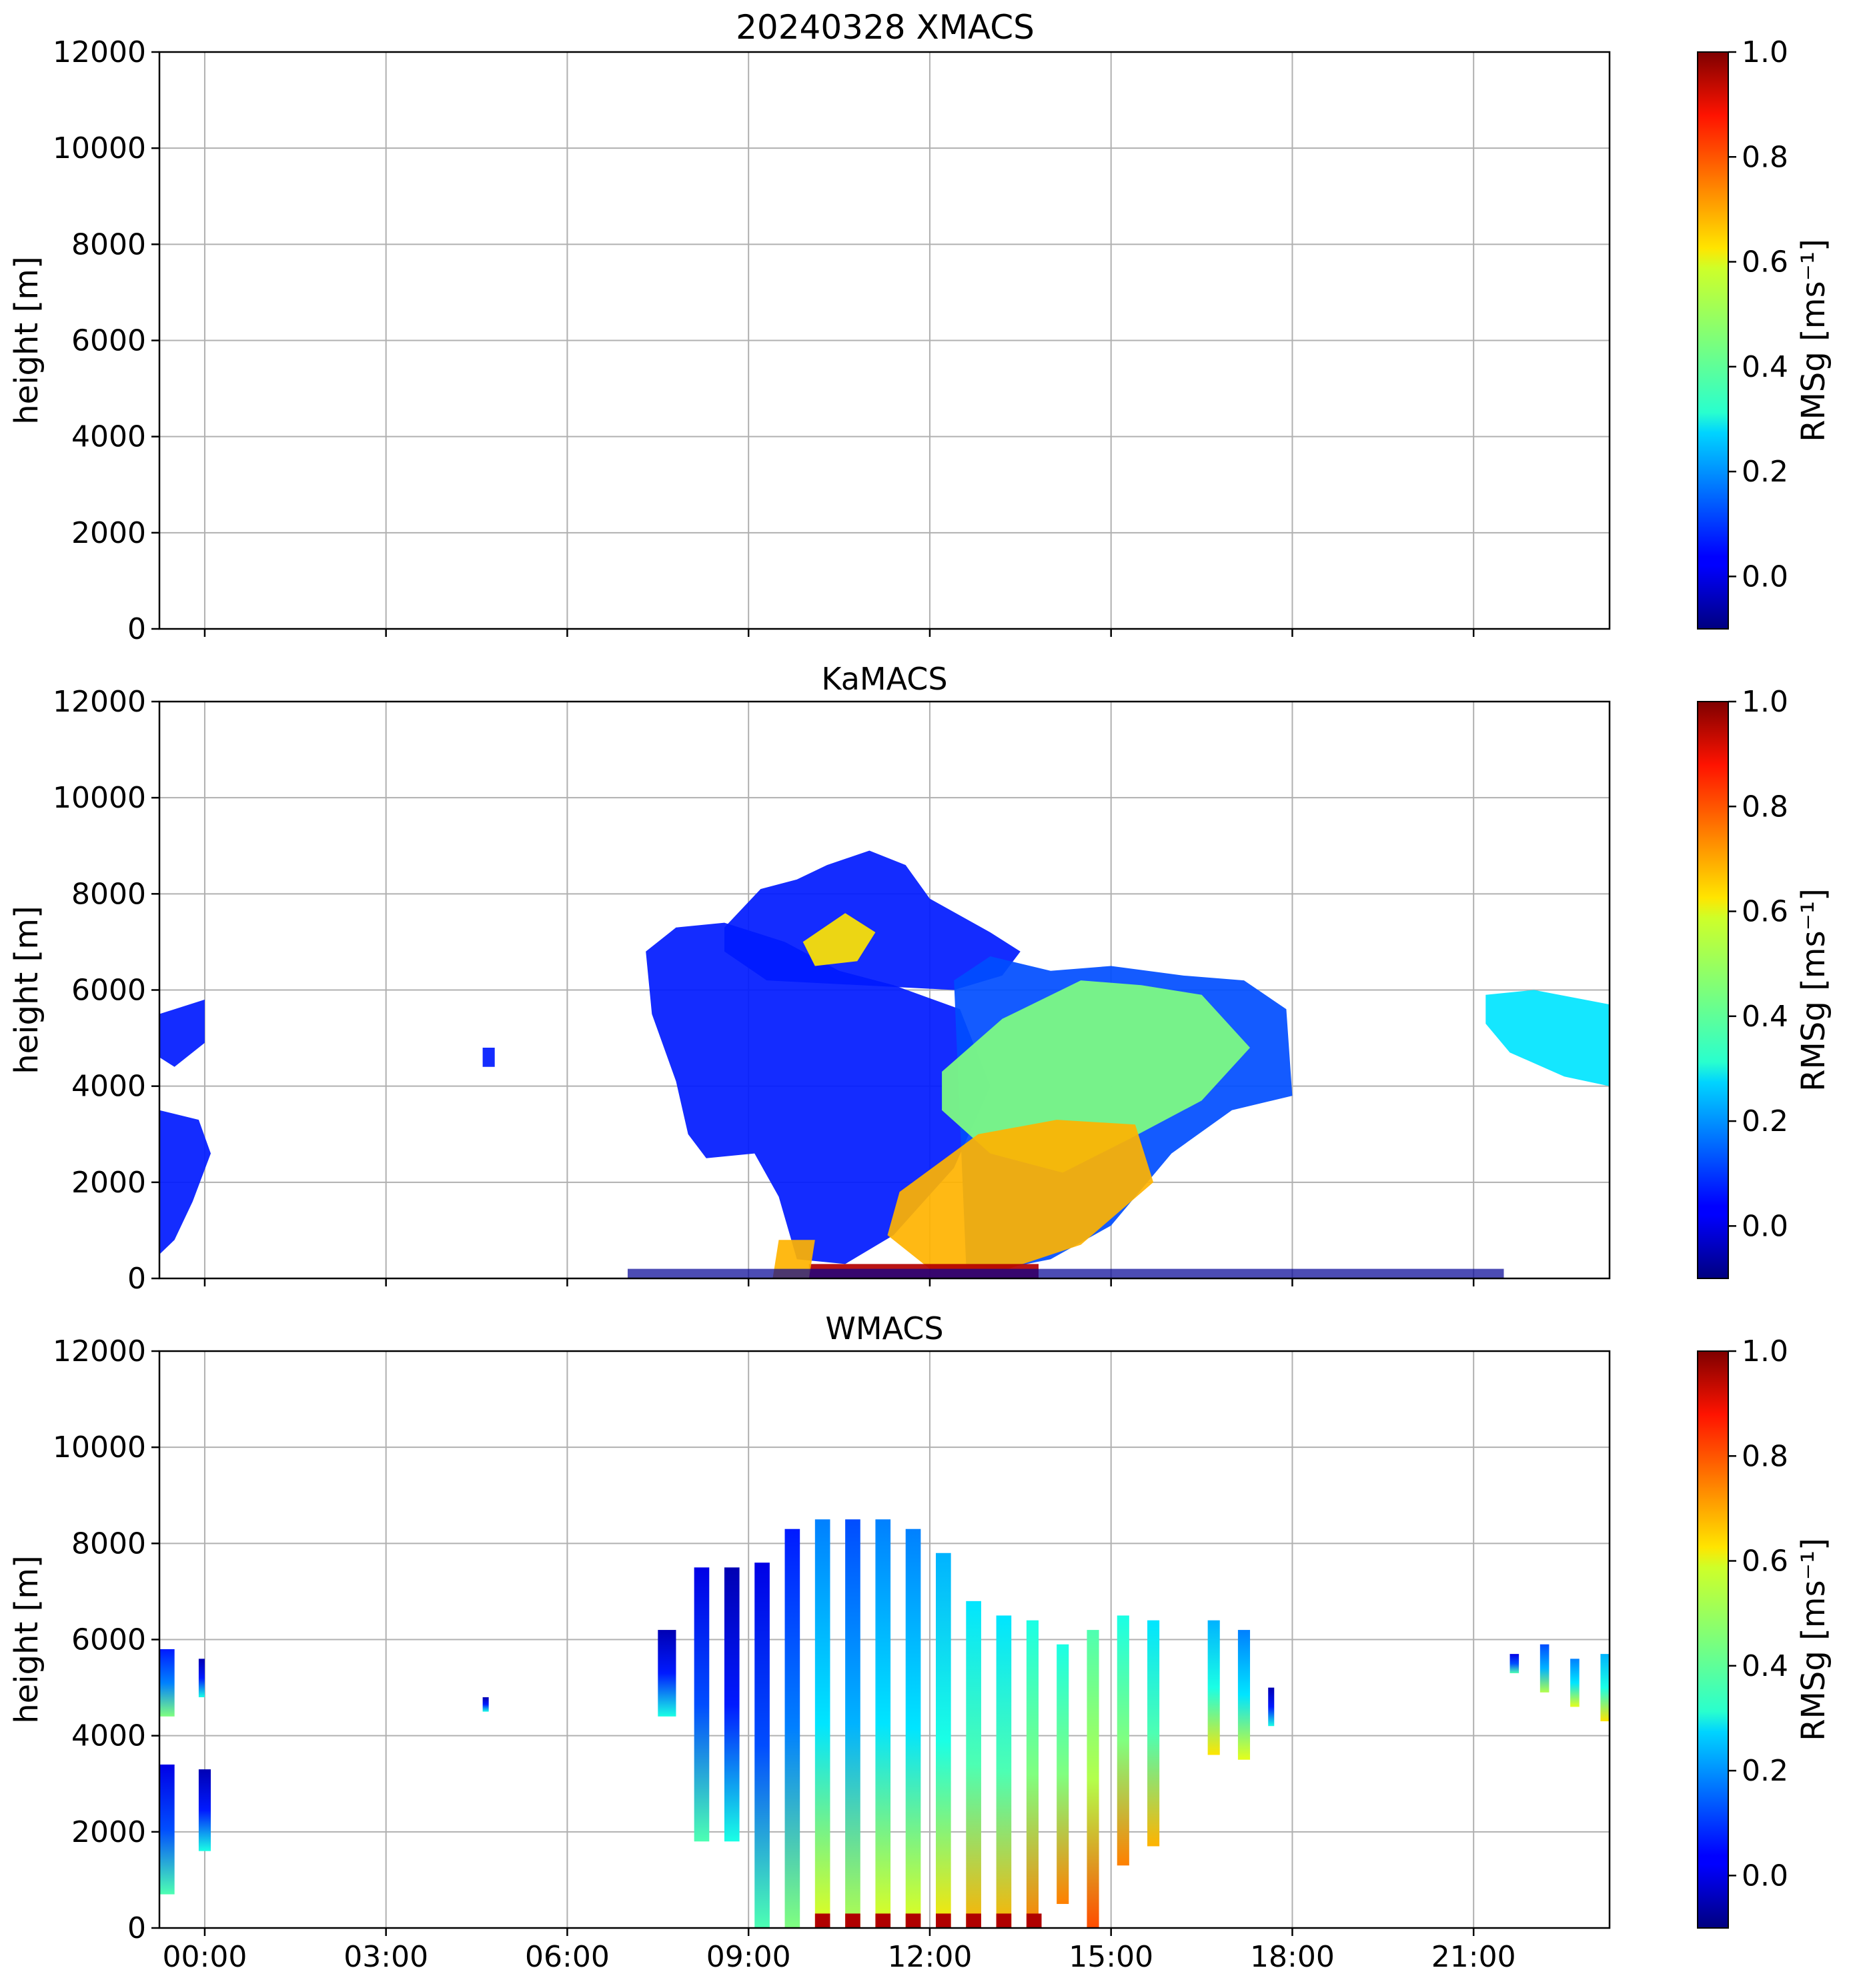  Describe the element at coordinates (386, 1957) in the screenshot. I see `x-tick-label: 03:00` at that location.